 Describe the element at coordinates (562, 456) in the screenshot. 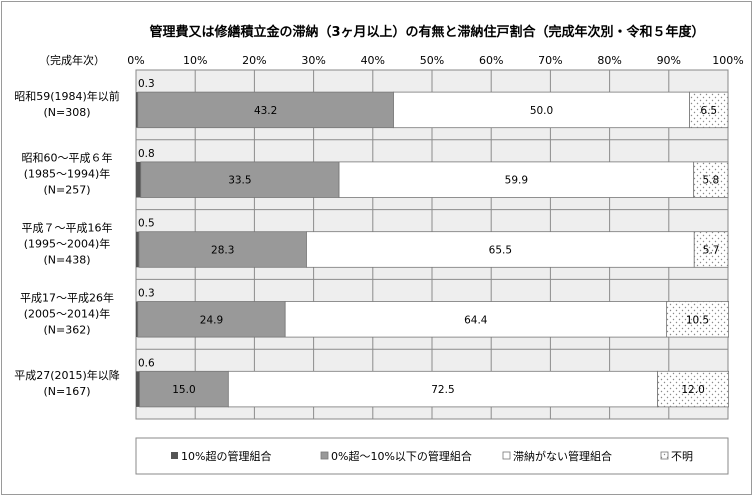

I see `legend-label: 滞納がない管理組合` at that location.